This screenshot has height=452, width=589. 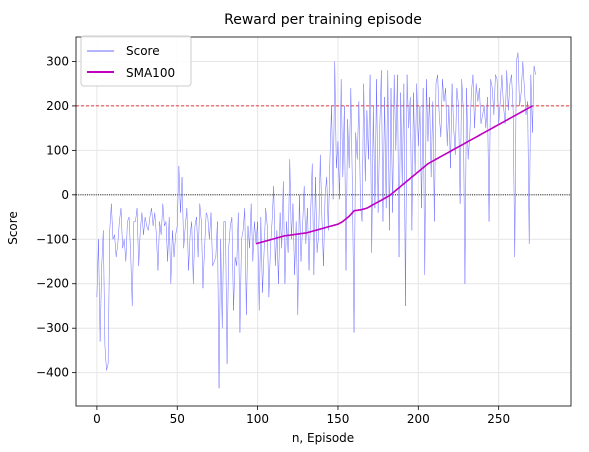 What do you see at coordinates (52, 373) in the screenshot?
I see `y-tick-label: −400` at bounding box center [52, 373].